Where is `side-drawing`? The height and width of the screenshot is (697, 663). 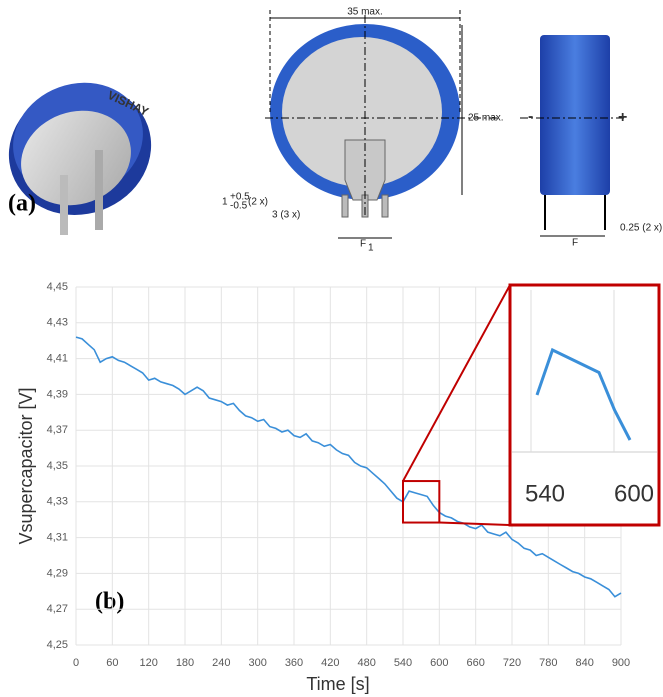 side-drawing is located at coordinates (572, 136).